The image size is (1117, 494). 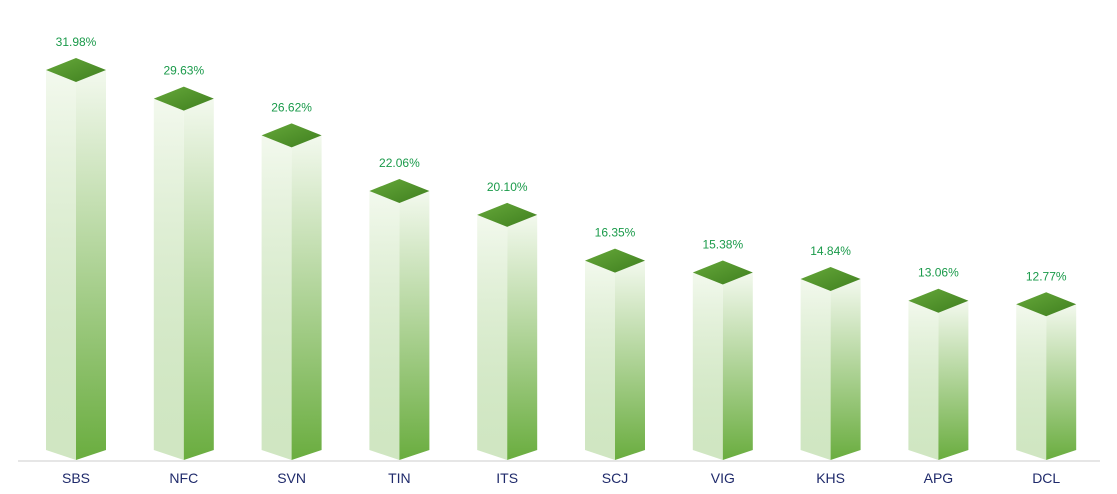 What do you see at coordinates (723, 478) in the screenshot?
I see `x-tick-label: VIG` at bounding box center [723, 478].